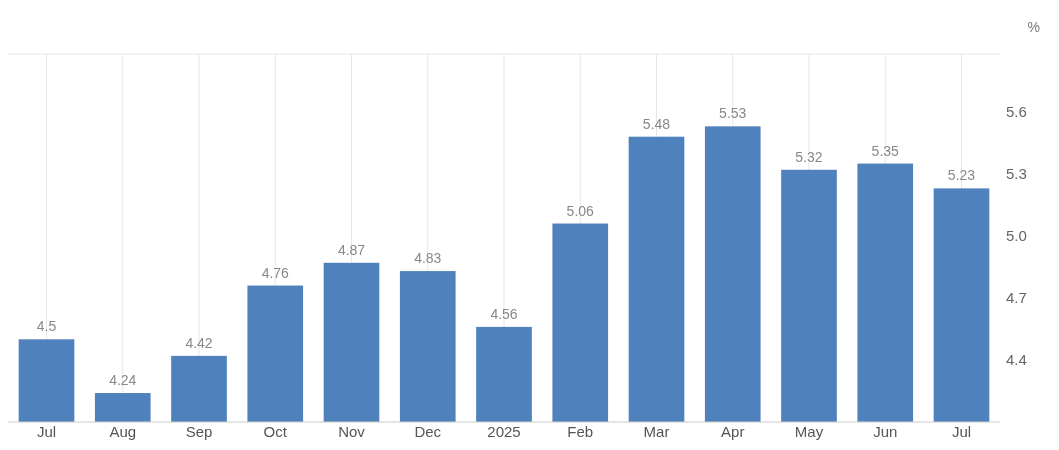 This screenshot has width=1059, height=450. What do you see at coordinates (961, 175) in the screenshot?
I see `data-label: 5.23` at bounding box center [961, 175].